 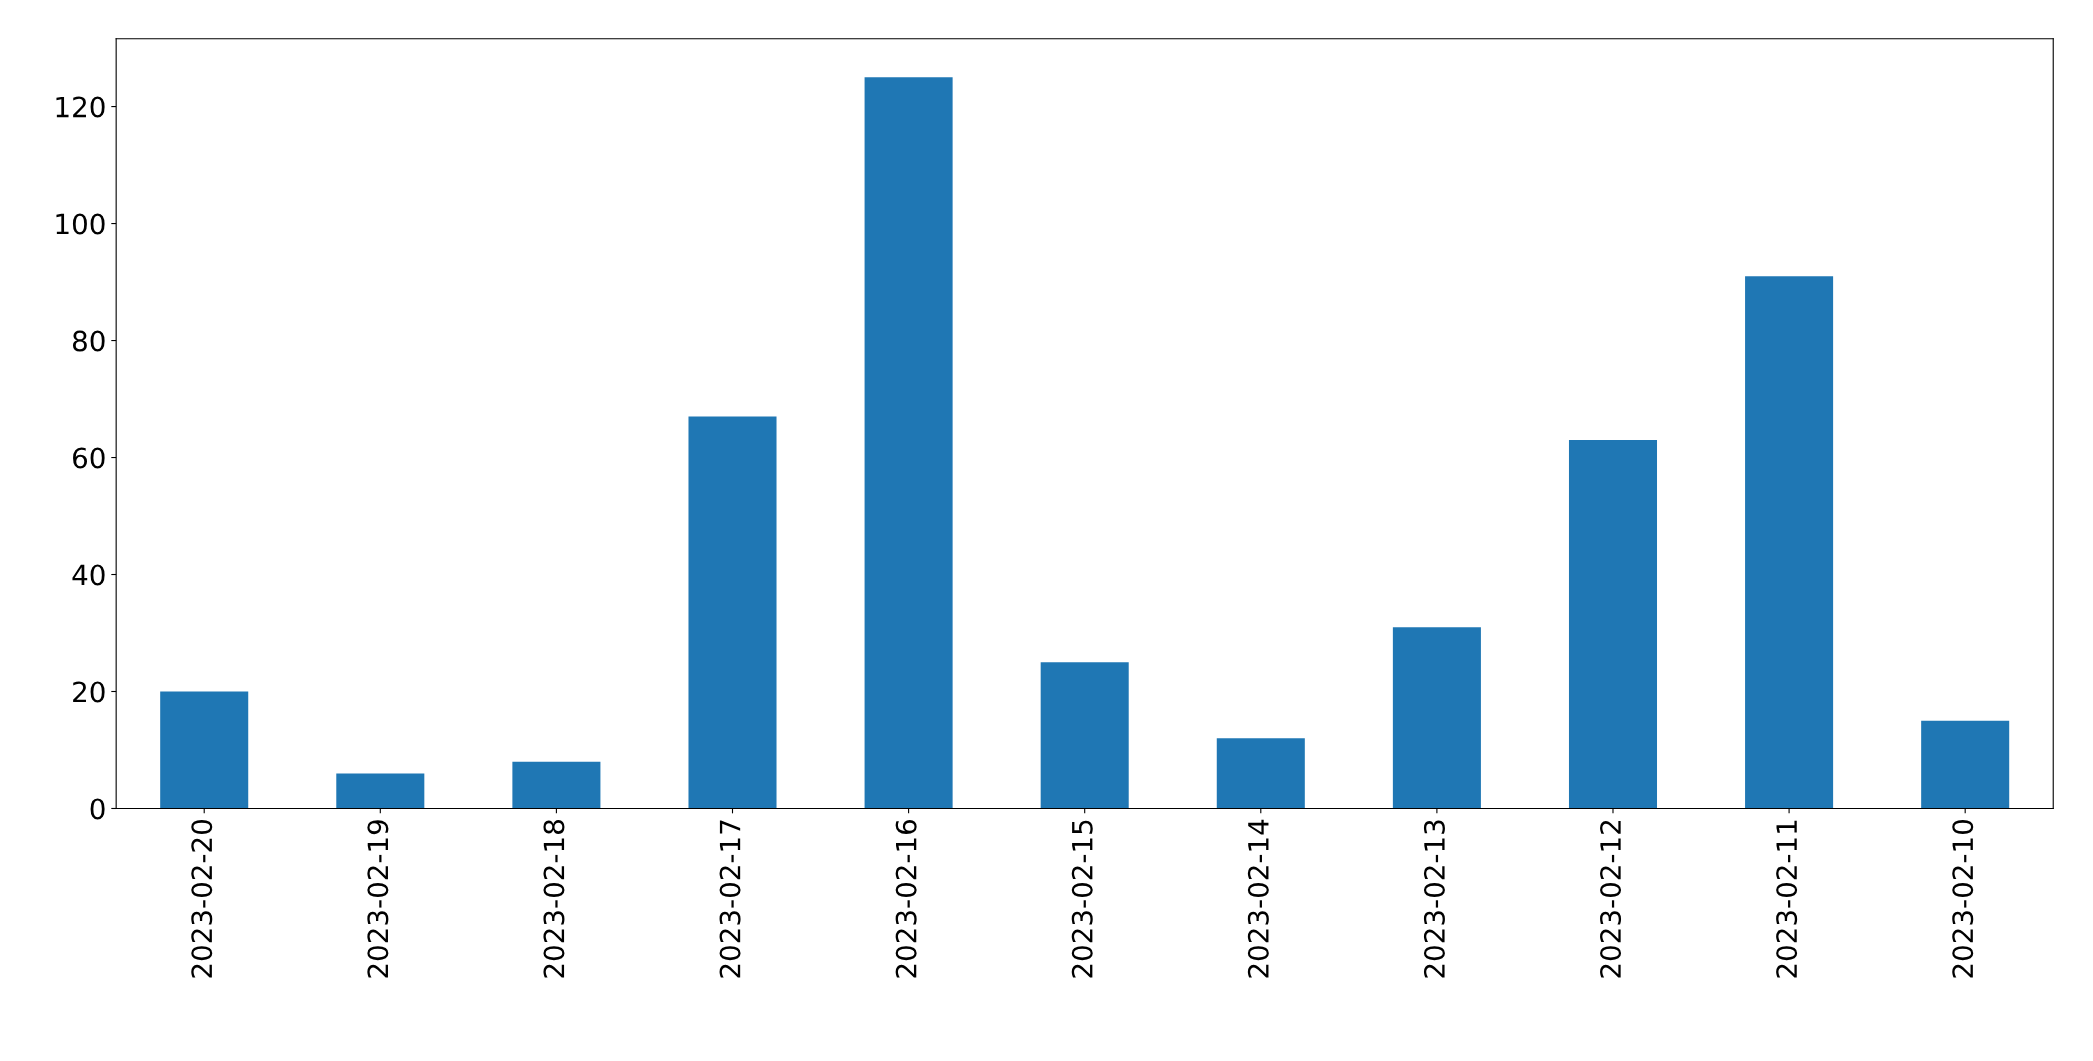 What do you see at coordinates (88, 341) in the screenshot?
I see `y-tick-label: 80` at bounding box center [88, 341].